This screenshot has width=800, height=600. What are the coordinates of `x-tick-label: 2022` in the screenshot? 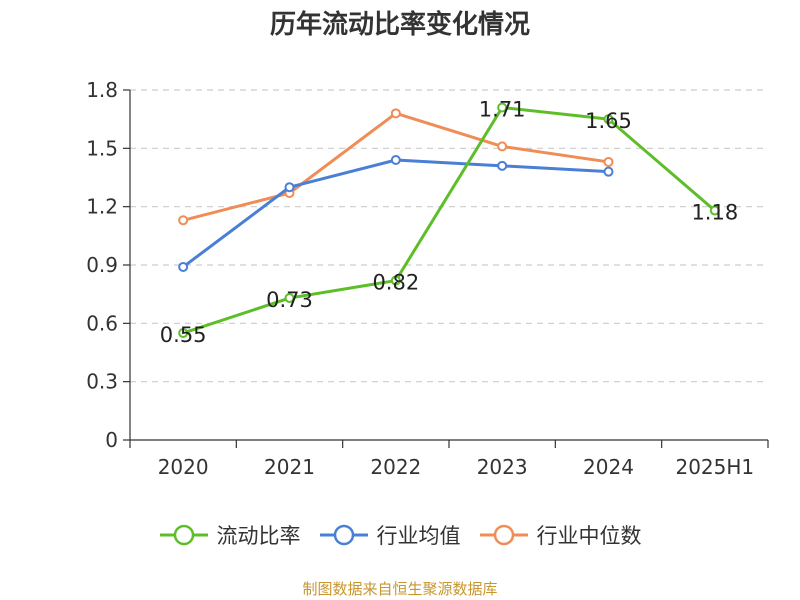 It's located at (395, 467).